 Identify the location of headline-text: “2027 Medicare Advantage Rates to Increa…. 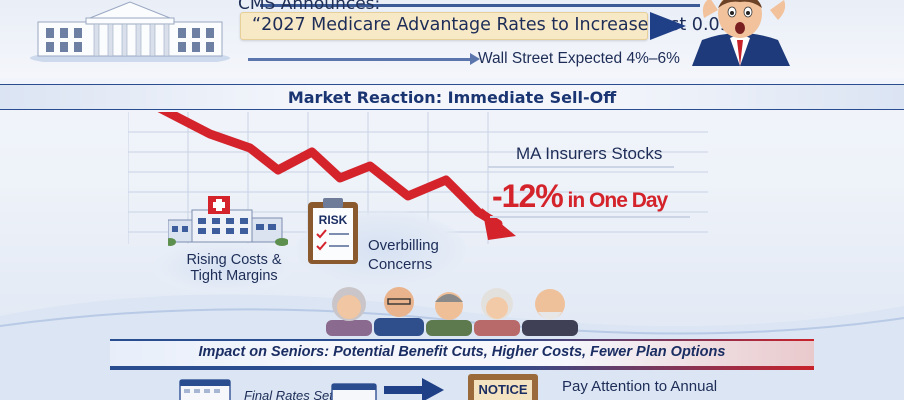
(504, 25).